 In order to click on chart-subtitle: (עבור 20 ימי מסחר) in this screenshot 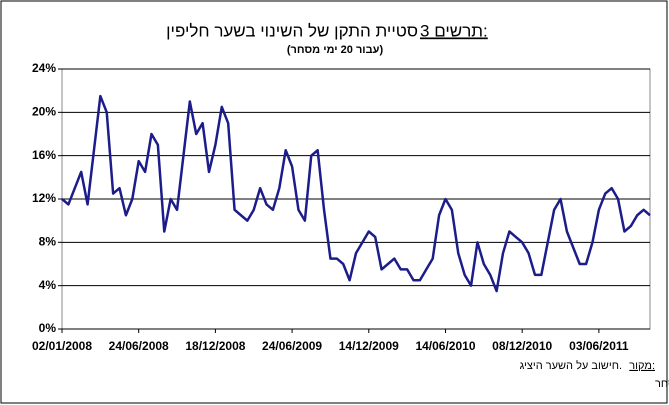, I will do `click(335, 50)`.